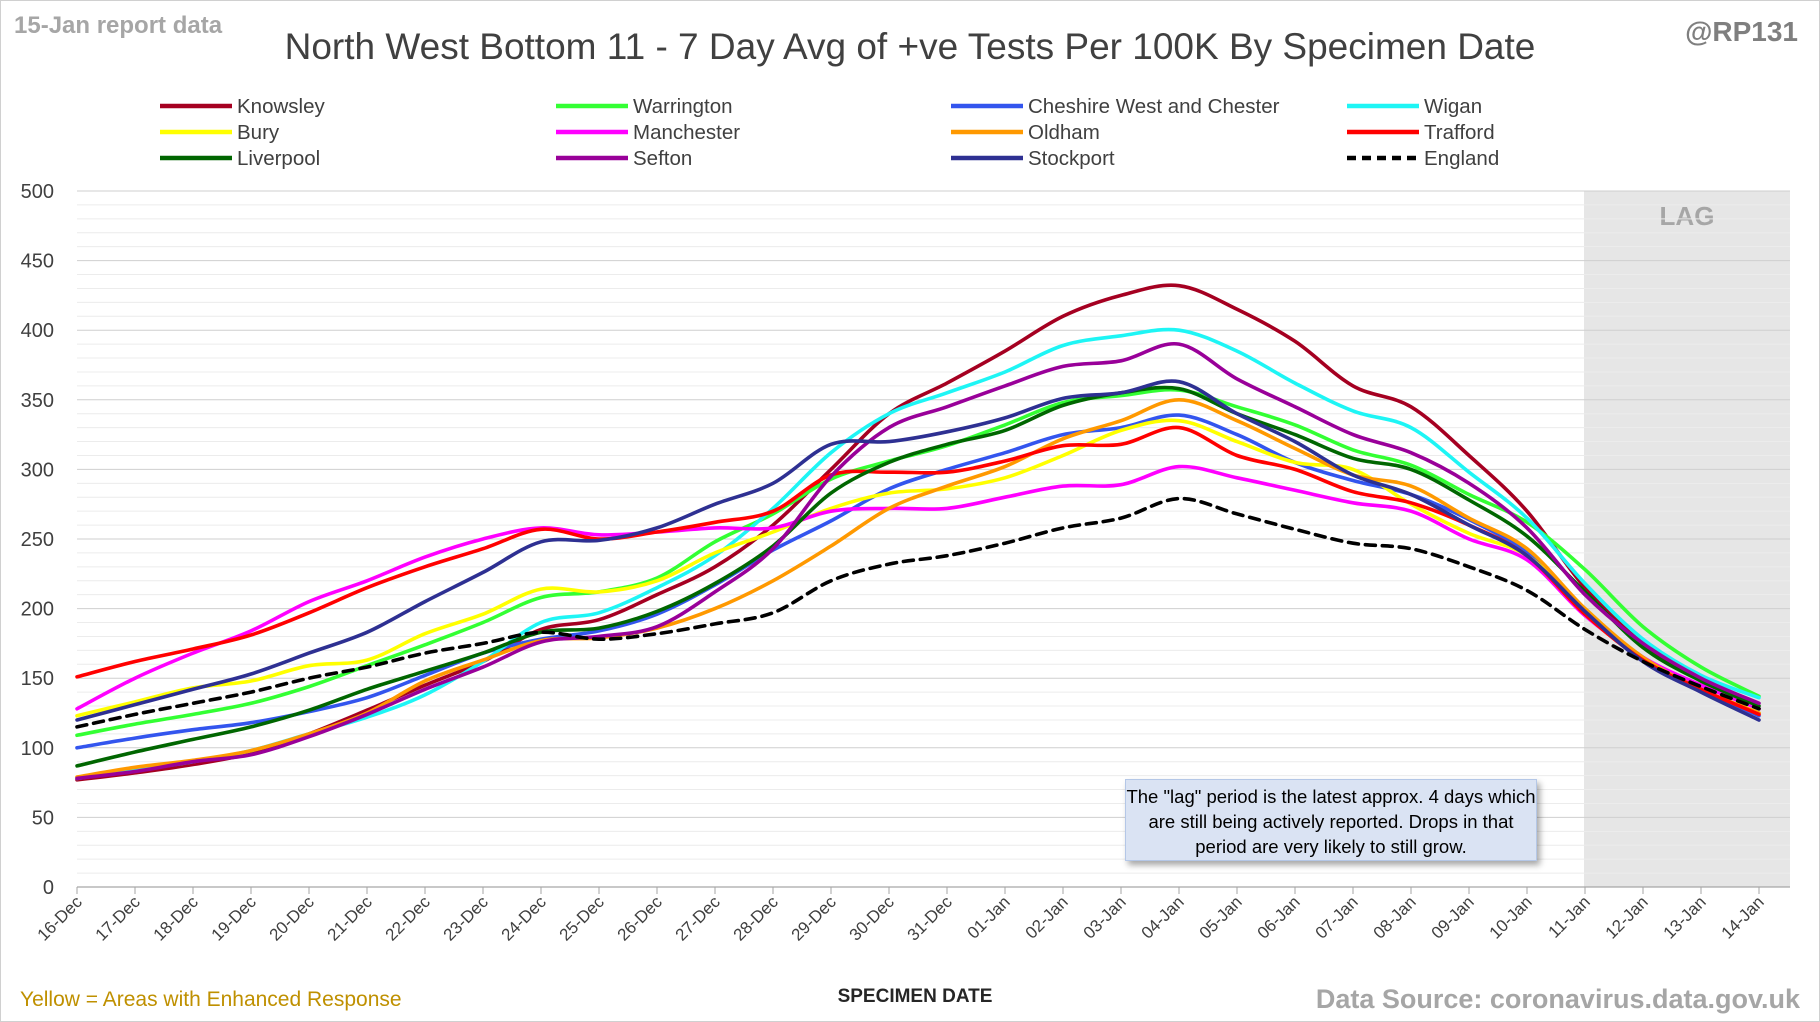  I want to click on legend-label-cheshire-west-and-chester: Cheshire West and Chester, so click(1154, 106).